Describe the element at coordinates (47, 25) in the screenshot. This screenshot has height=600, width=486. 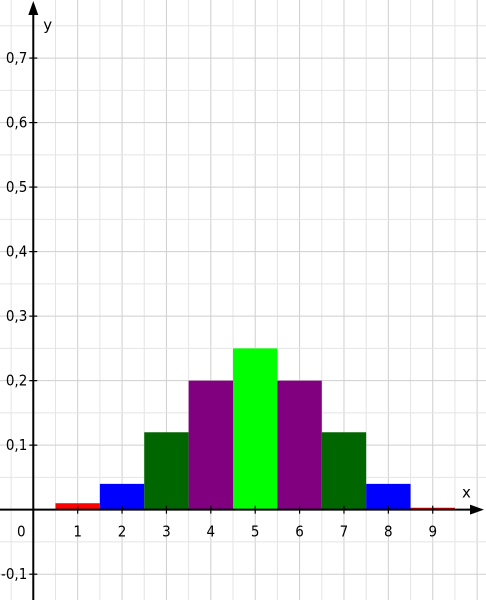
I see `y-axis-label: y` at that location.